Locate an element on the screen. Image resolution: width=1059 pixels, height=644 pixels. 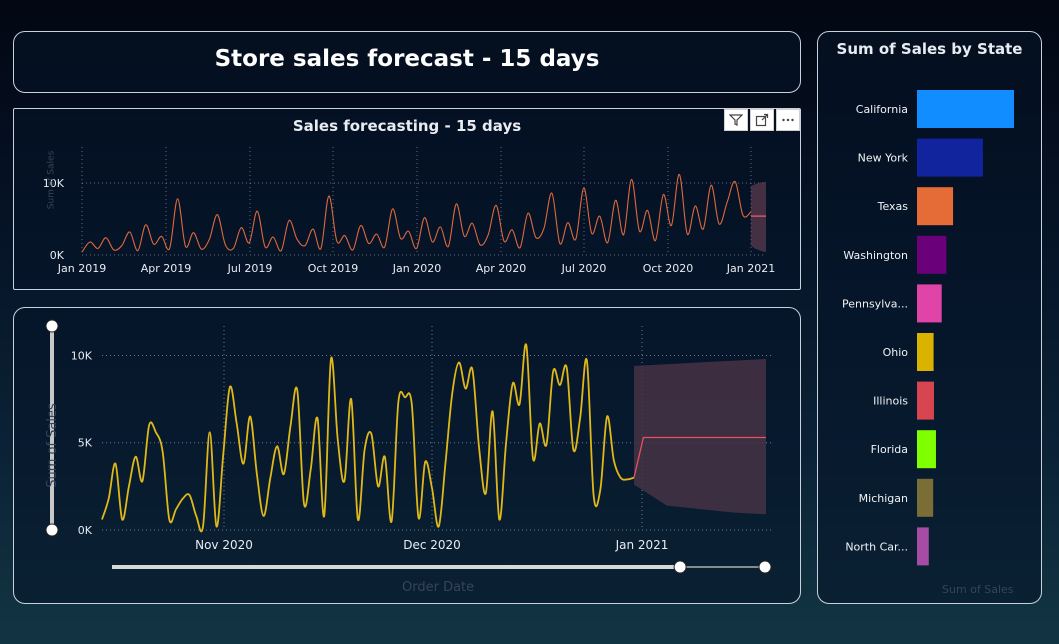
state-label: Illinois is located at coordinates (890, 401).